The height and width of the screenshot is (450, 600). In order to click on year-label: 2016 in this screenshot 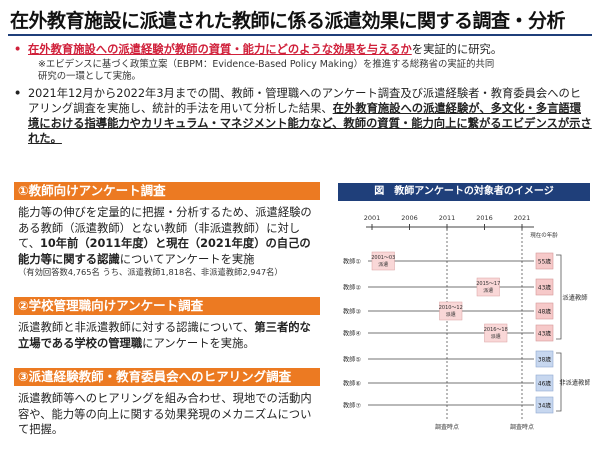, I will do `click(484, 218)`.